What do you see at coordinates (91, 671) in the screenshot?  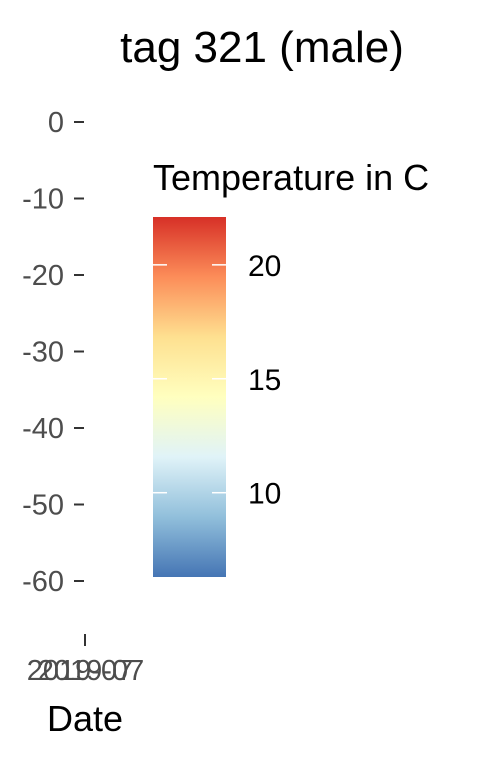 I see `x-tick-label: 2019-07` at bounding box center [91, 671].